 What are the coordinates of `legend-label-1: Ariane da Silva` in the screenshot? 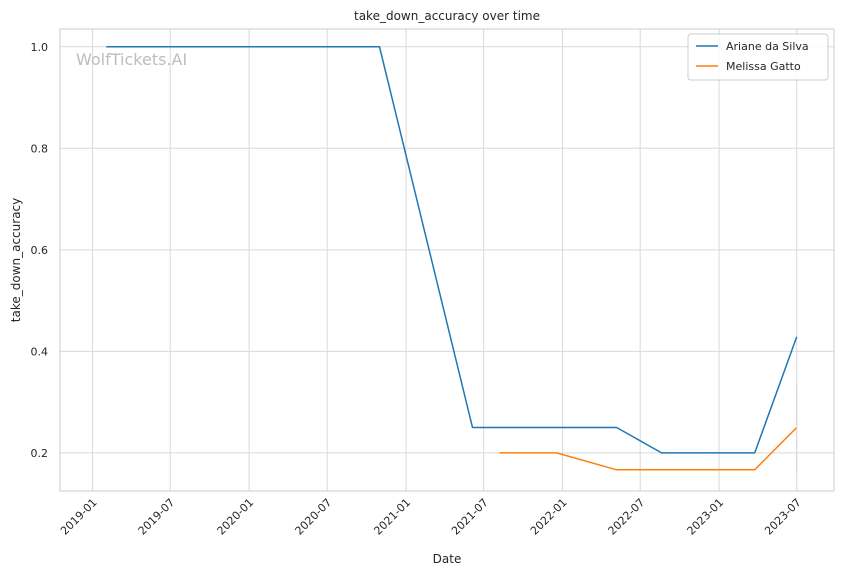 It's located at (767, 46).